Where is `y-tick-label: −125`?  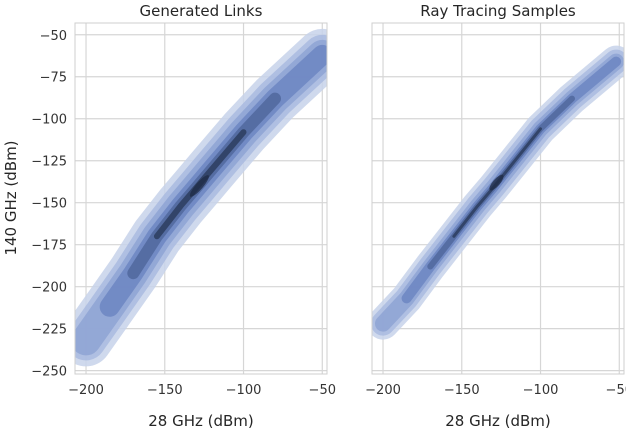
y-tick-label: −125 is located at coordinates (49, 162).